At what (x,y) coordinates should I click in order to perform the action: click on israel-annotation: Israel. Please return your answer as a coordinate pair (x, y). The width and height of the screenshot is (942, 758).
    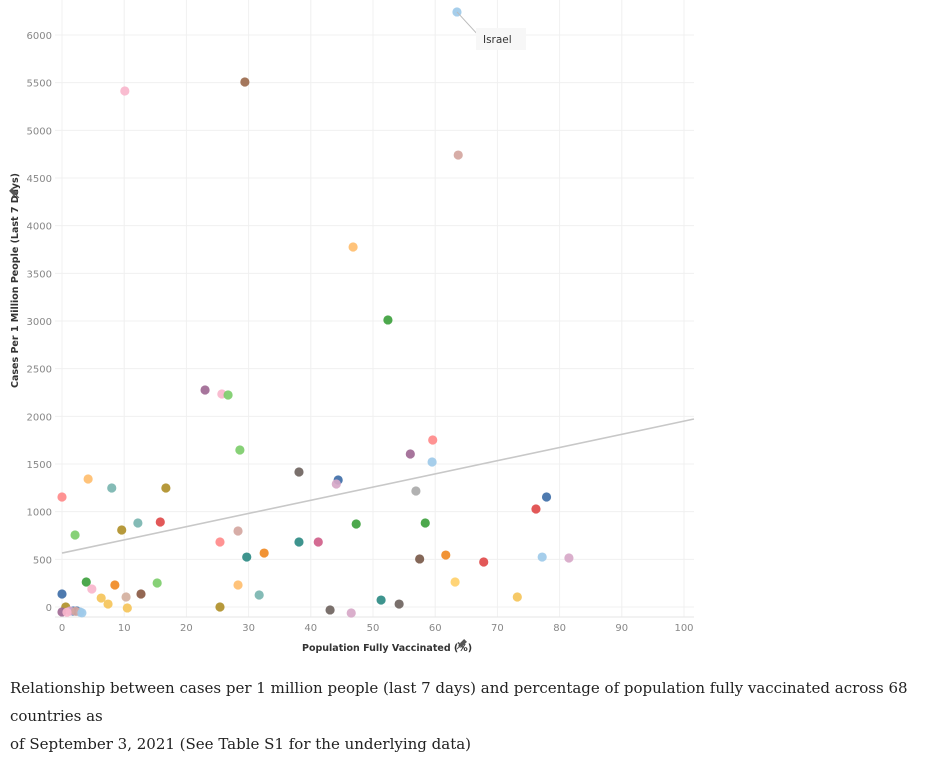
    Looking at the image, I should click on (491, 30).